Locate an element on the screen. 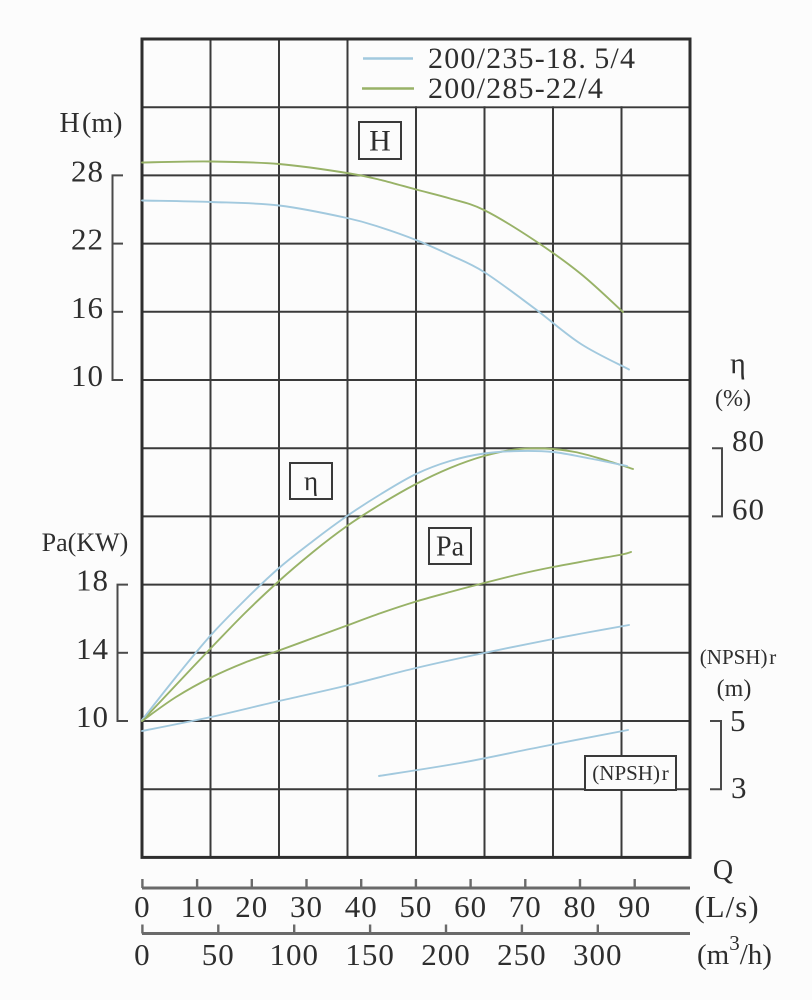  svg-text: 200 is located at coordinates (446, 954).